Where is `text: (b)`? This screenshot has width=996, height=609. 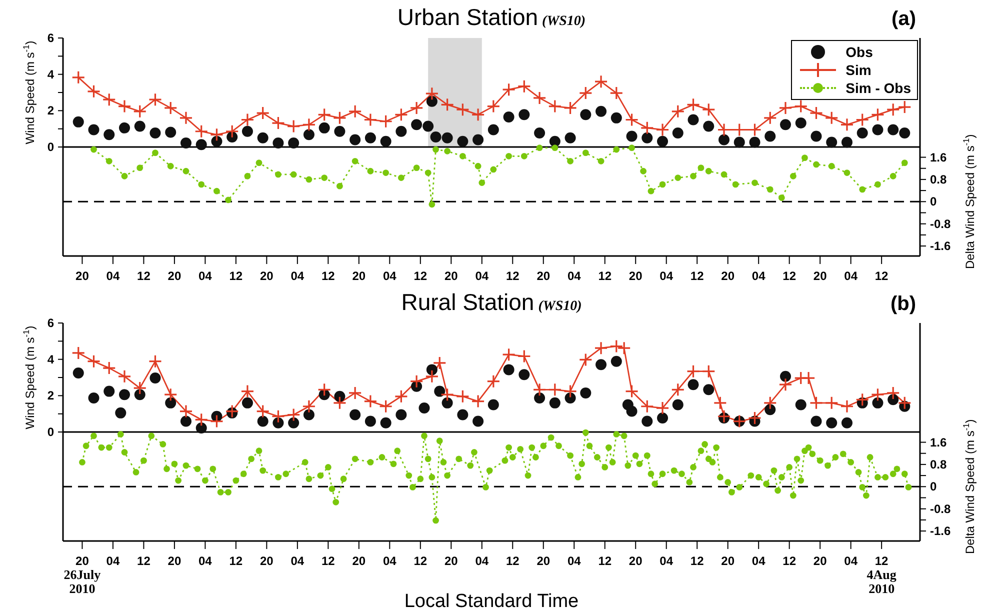
text: (b) is located at coordinates (903, 304).